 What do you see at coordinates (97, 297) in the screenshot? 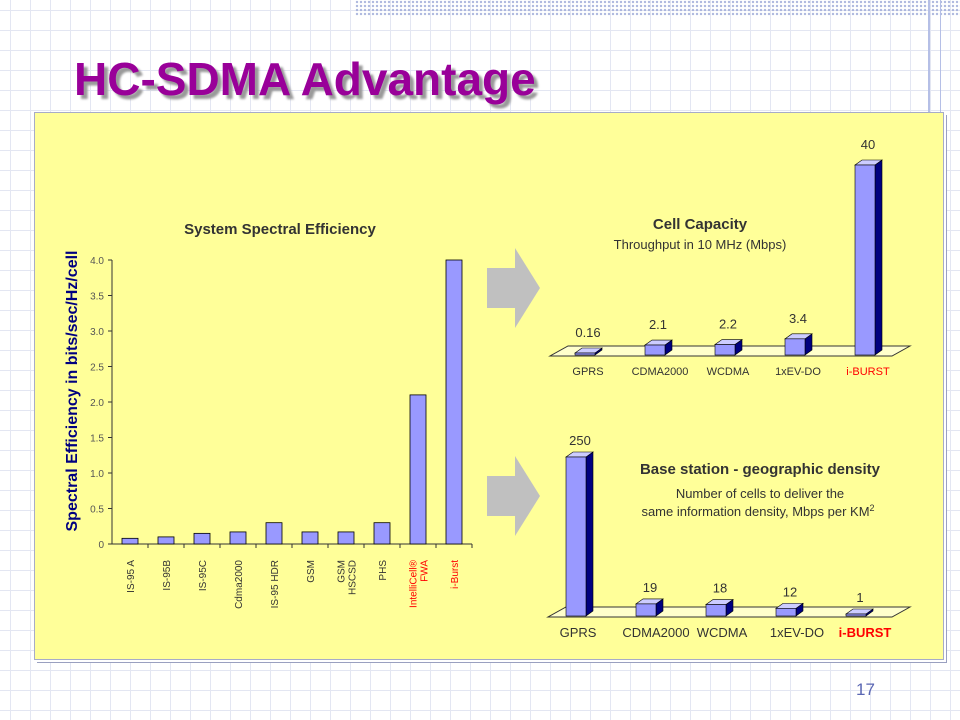
I see `y-tick-label: 3.5` at bounding box center [97, 297].